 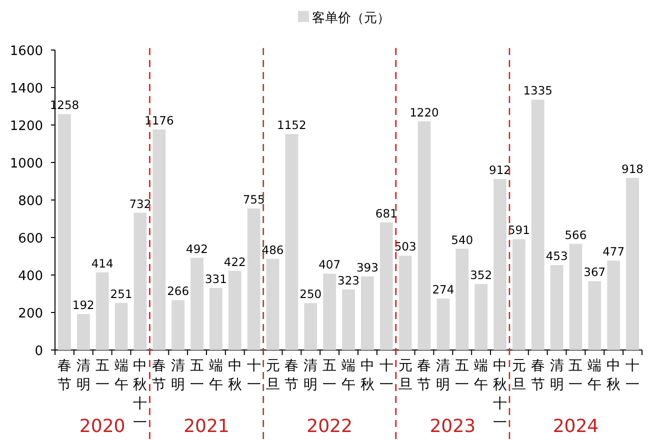 What do you see at coordinates (26, 89) in the screenshot?
I see `y-tick-label: 1400` at bounding box center [26, 89].